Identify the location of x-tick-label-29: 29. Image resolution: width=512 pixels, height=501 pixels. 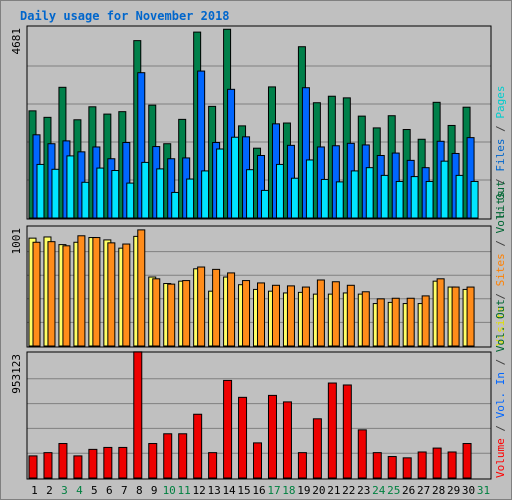
(453, 490).